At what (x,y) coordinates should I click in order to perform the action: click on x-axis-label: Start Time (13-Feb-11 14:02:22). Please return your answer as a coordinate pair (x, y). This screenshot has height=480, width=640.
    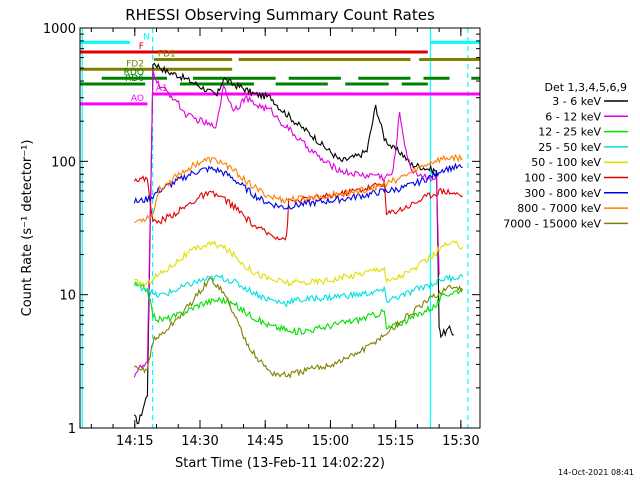
    Looking at the image, I should click on (280, 463).